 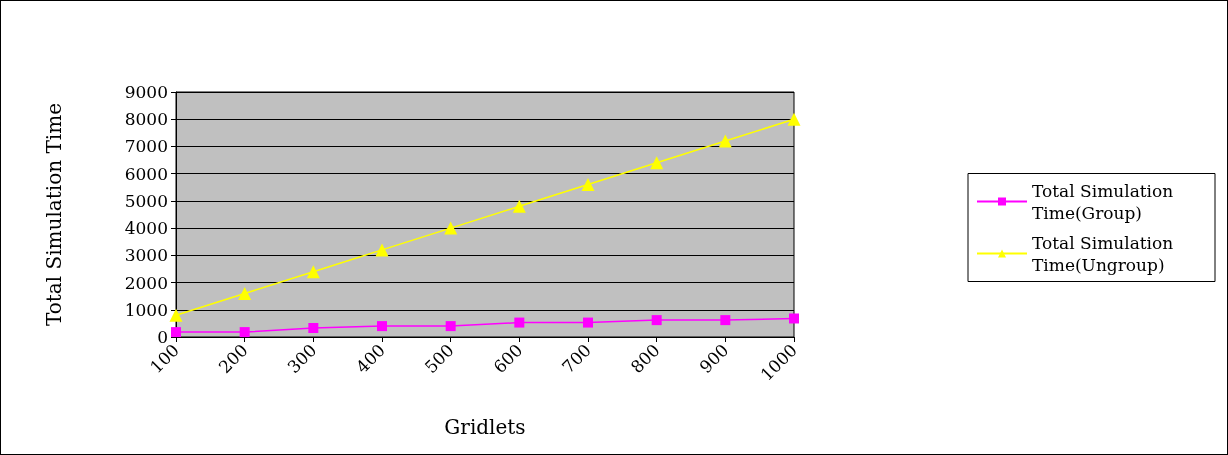 I want to click on x-tick-label: 500, so click(x=439, y=358).